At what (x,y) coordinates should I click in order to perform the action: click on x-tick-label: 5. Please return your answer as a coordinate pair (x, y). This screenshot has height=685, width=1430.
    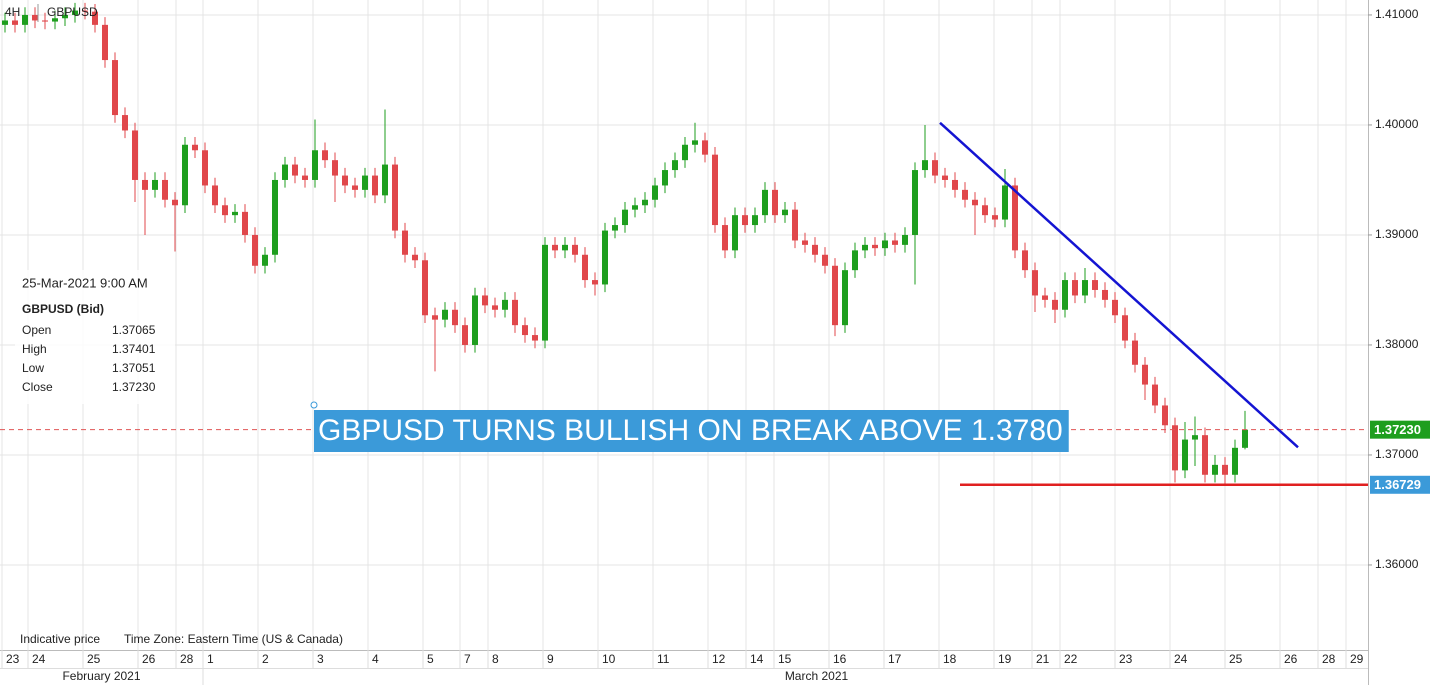
    Looking at the image, I should click on (430, 659).